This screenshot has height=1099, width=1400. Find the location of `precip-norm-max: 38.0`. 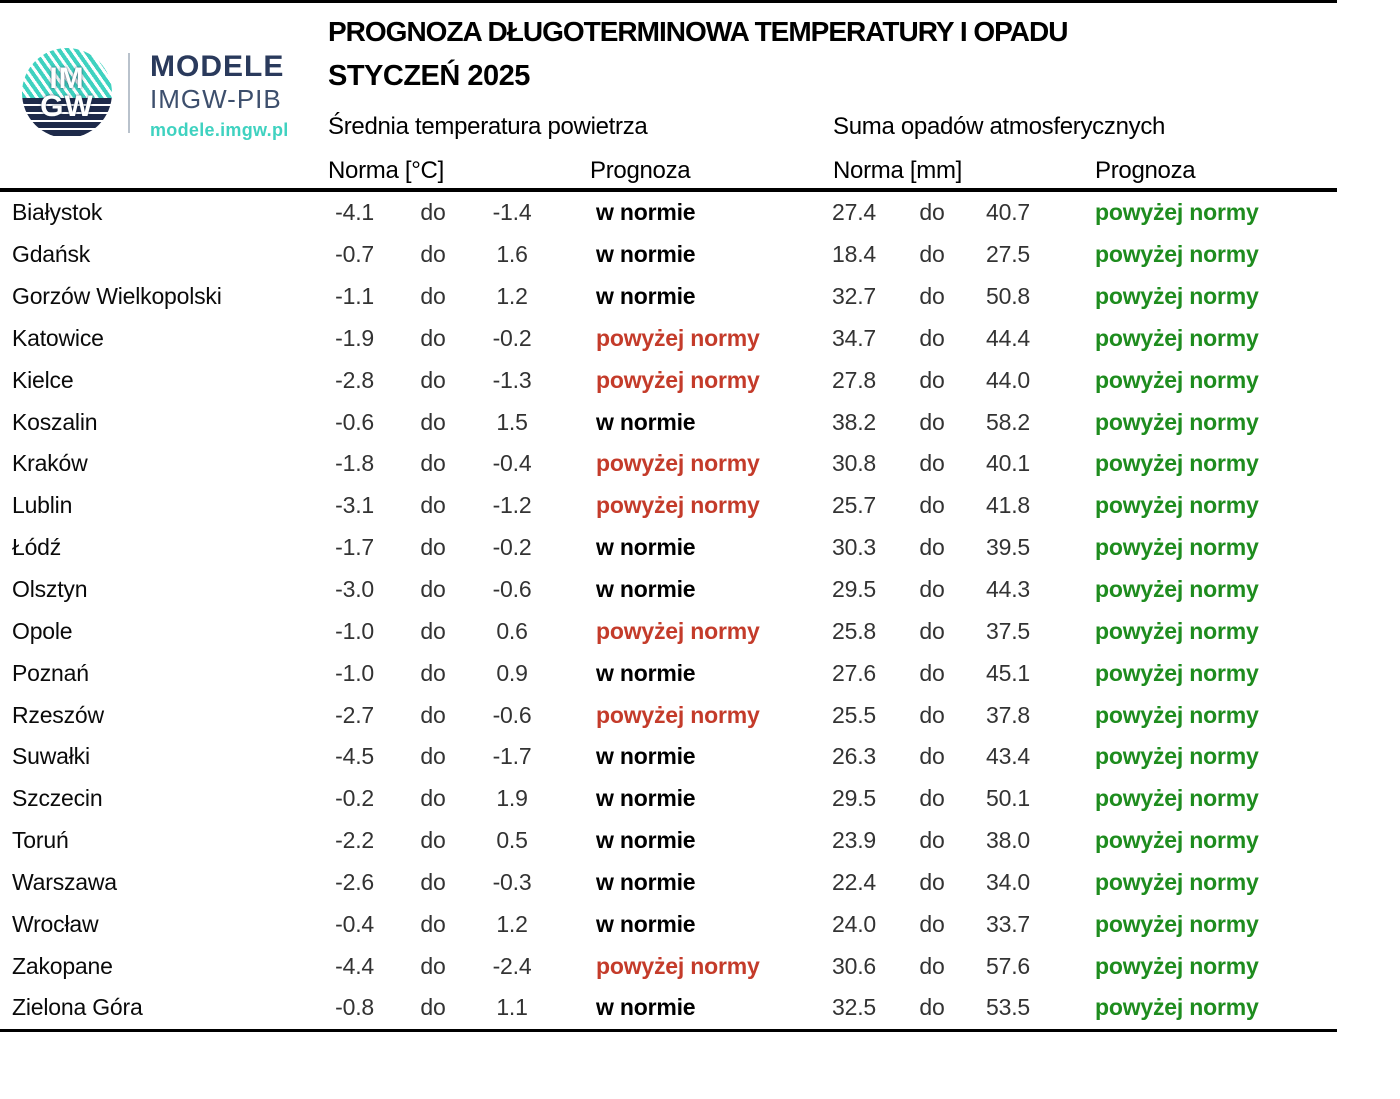

precip-norm-max: 38.0 is located at coordinates (1008, 840).